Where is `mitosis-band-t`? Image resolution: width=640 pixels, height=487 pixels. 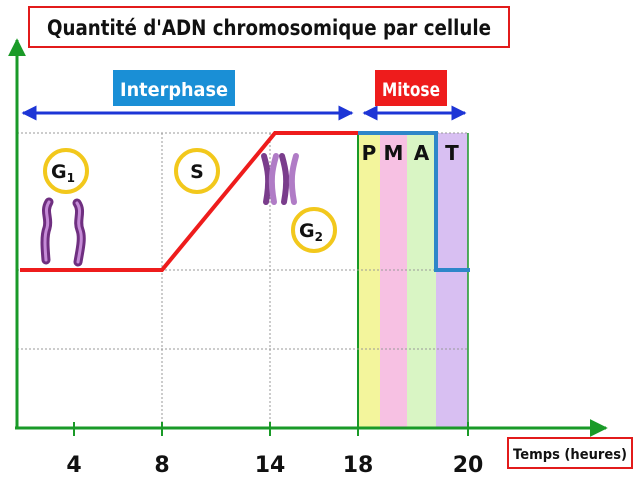
mitosis-band-t is located at coordinates (452, 280).